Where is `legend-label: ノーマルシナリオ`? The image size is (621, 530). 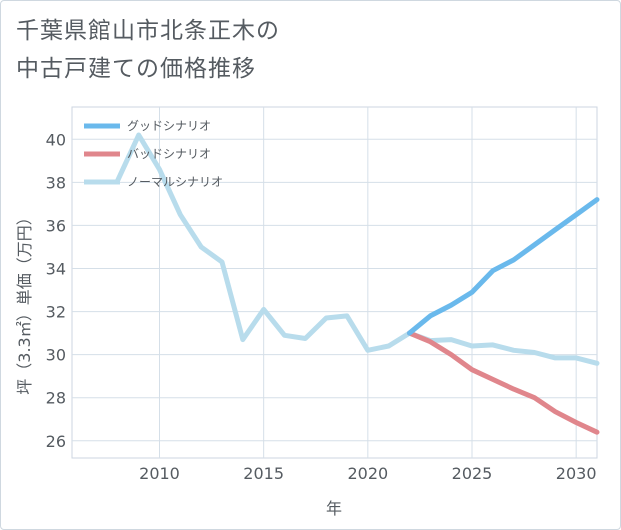
legend-label: ノーマルシナリオ is located at coordinates (175, 182).